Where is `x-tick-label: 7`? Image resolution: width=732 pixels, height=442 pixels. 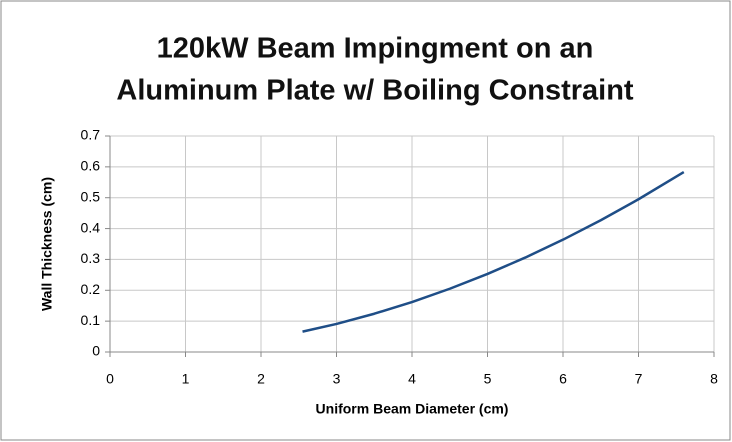
x-tick-label: 7 is located at coordinates (639, 379).